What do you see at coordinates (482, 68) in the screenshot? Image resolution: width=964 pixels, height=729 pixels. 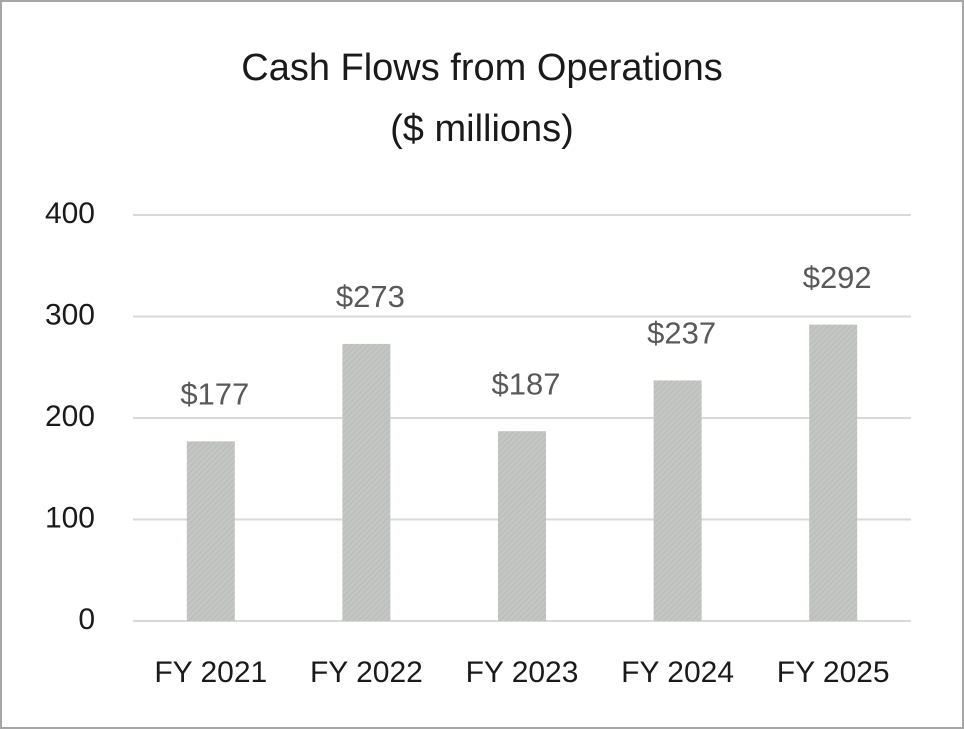 I see `chart-title: Cash Flows from Operations` at bounding box center [482, 68].